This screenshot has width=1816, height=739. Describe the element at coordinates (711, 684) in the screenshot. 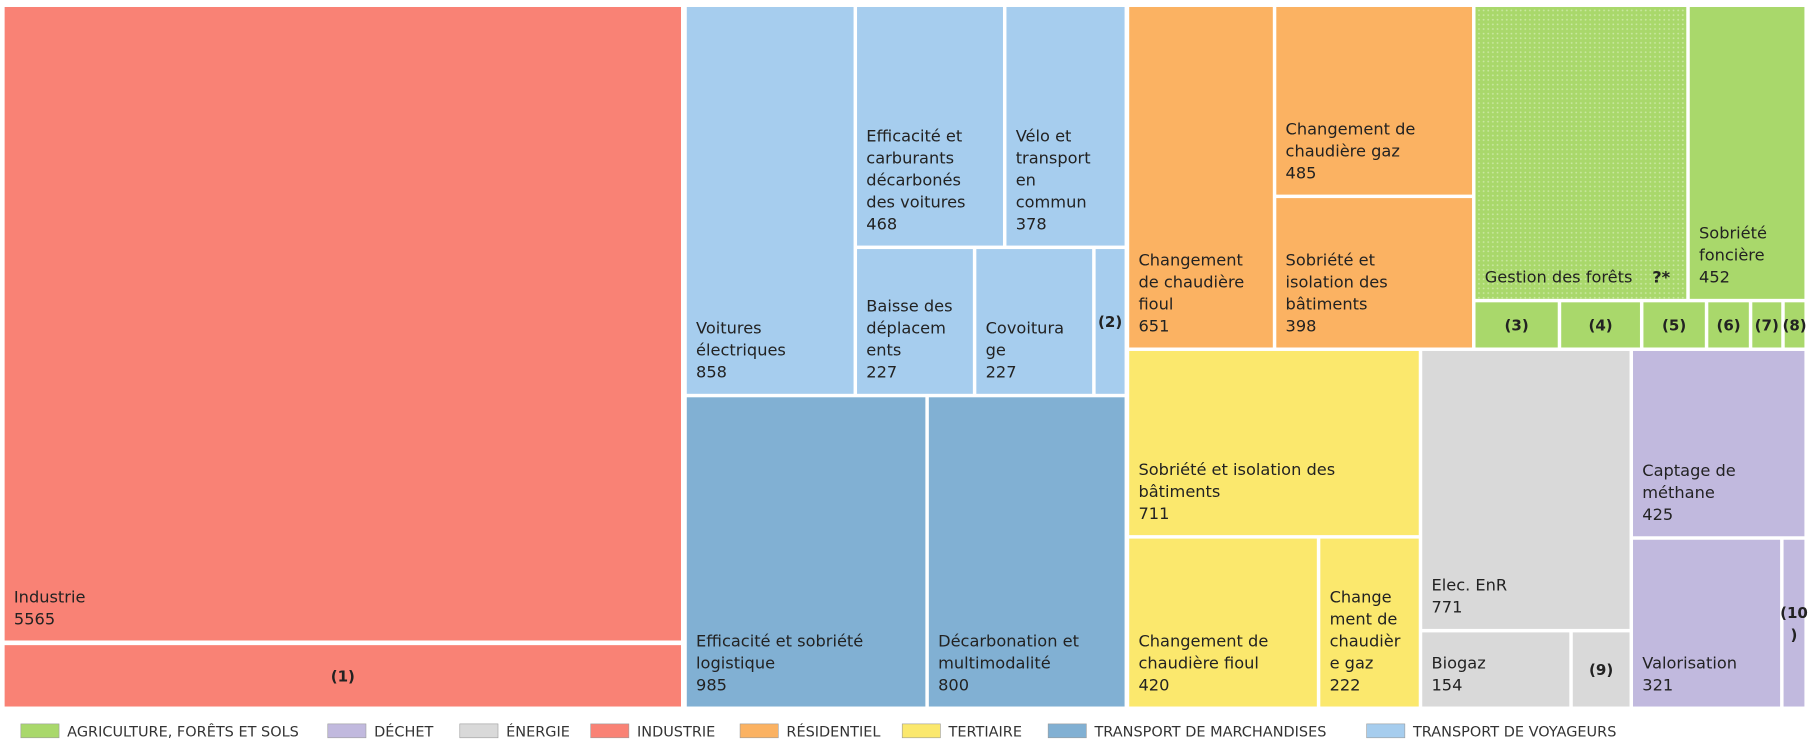

I see `cell-value: 985` at that location.